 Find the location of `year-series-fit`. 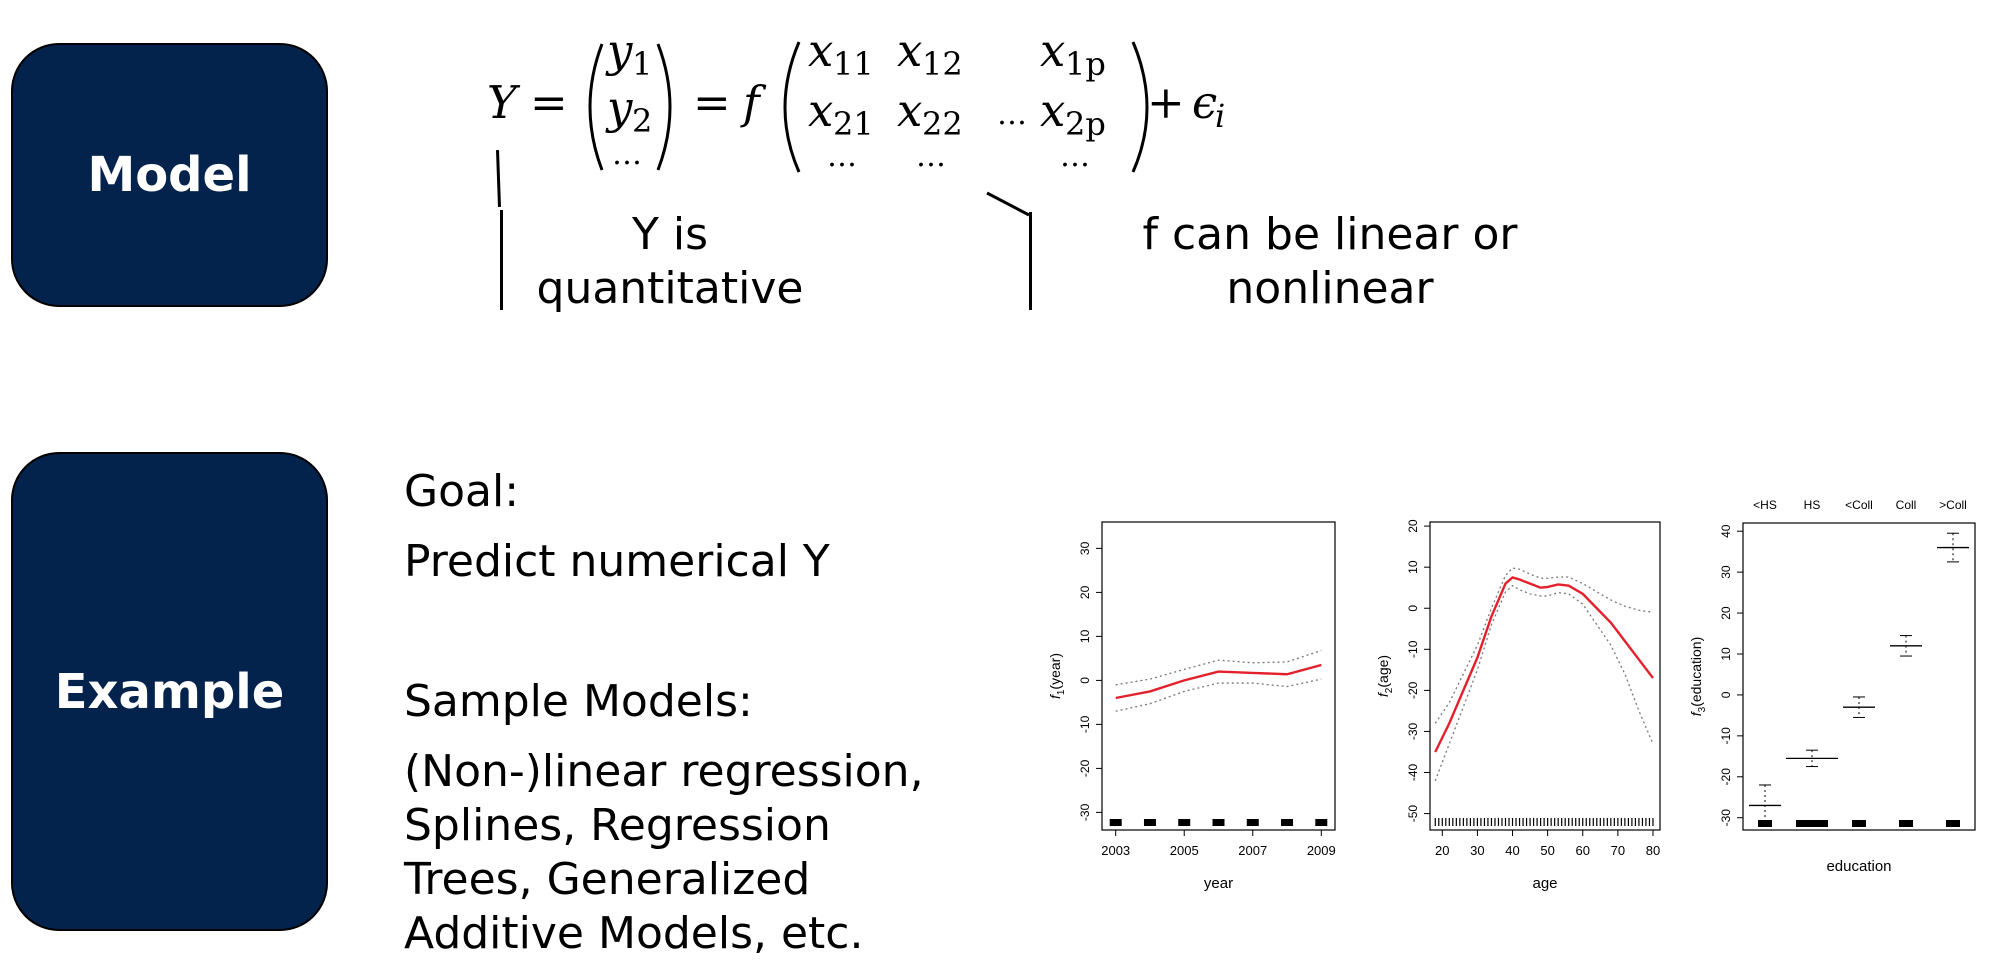

year-series-fit is located at coordinates (1218, 681).